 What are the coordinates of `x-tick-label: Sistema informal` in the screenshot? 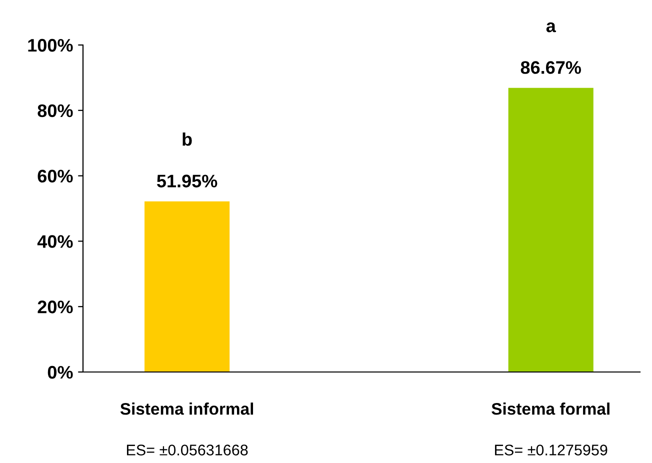 It's located at (187, 408).